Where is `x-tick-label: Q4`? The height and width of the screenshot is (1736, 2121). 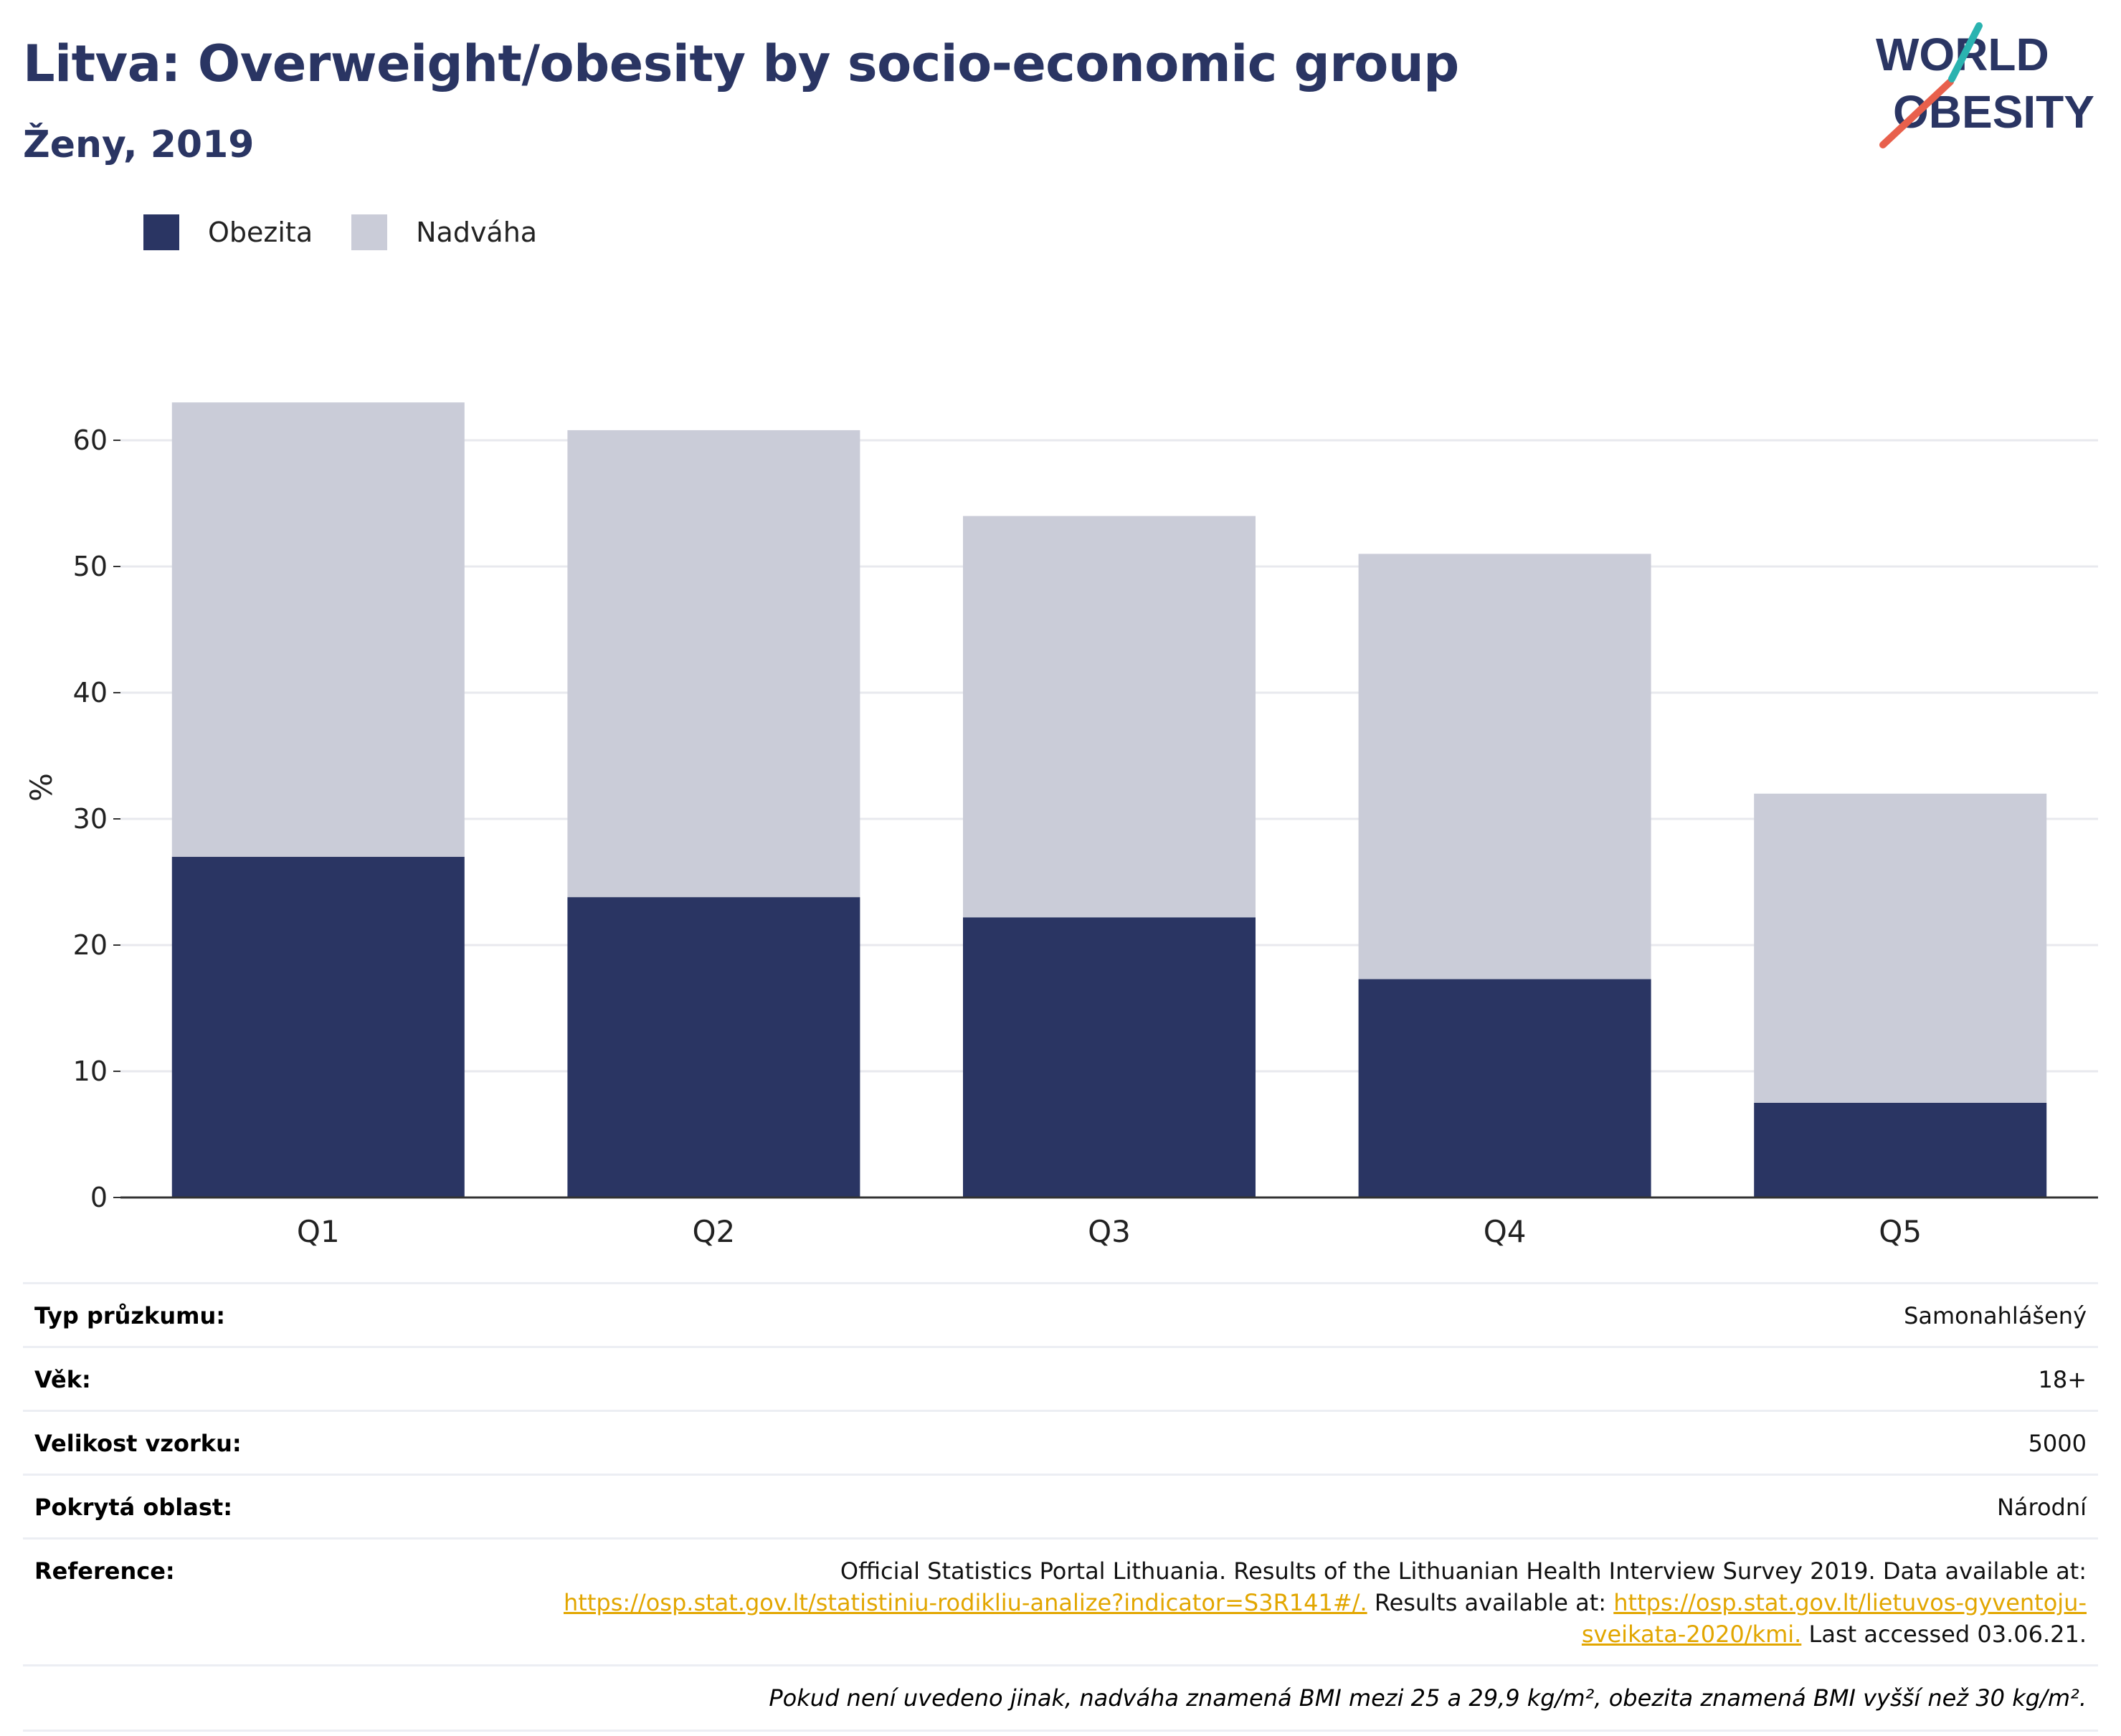 x-tick-label: Q4 is located at coordinates (1505, 1231).